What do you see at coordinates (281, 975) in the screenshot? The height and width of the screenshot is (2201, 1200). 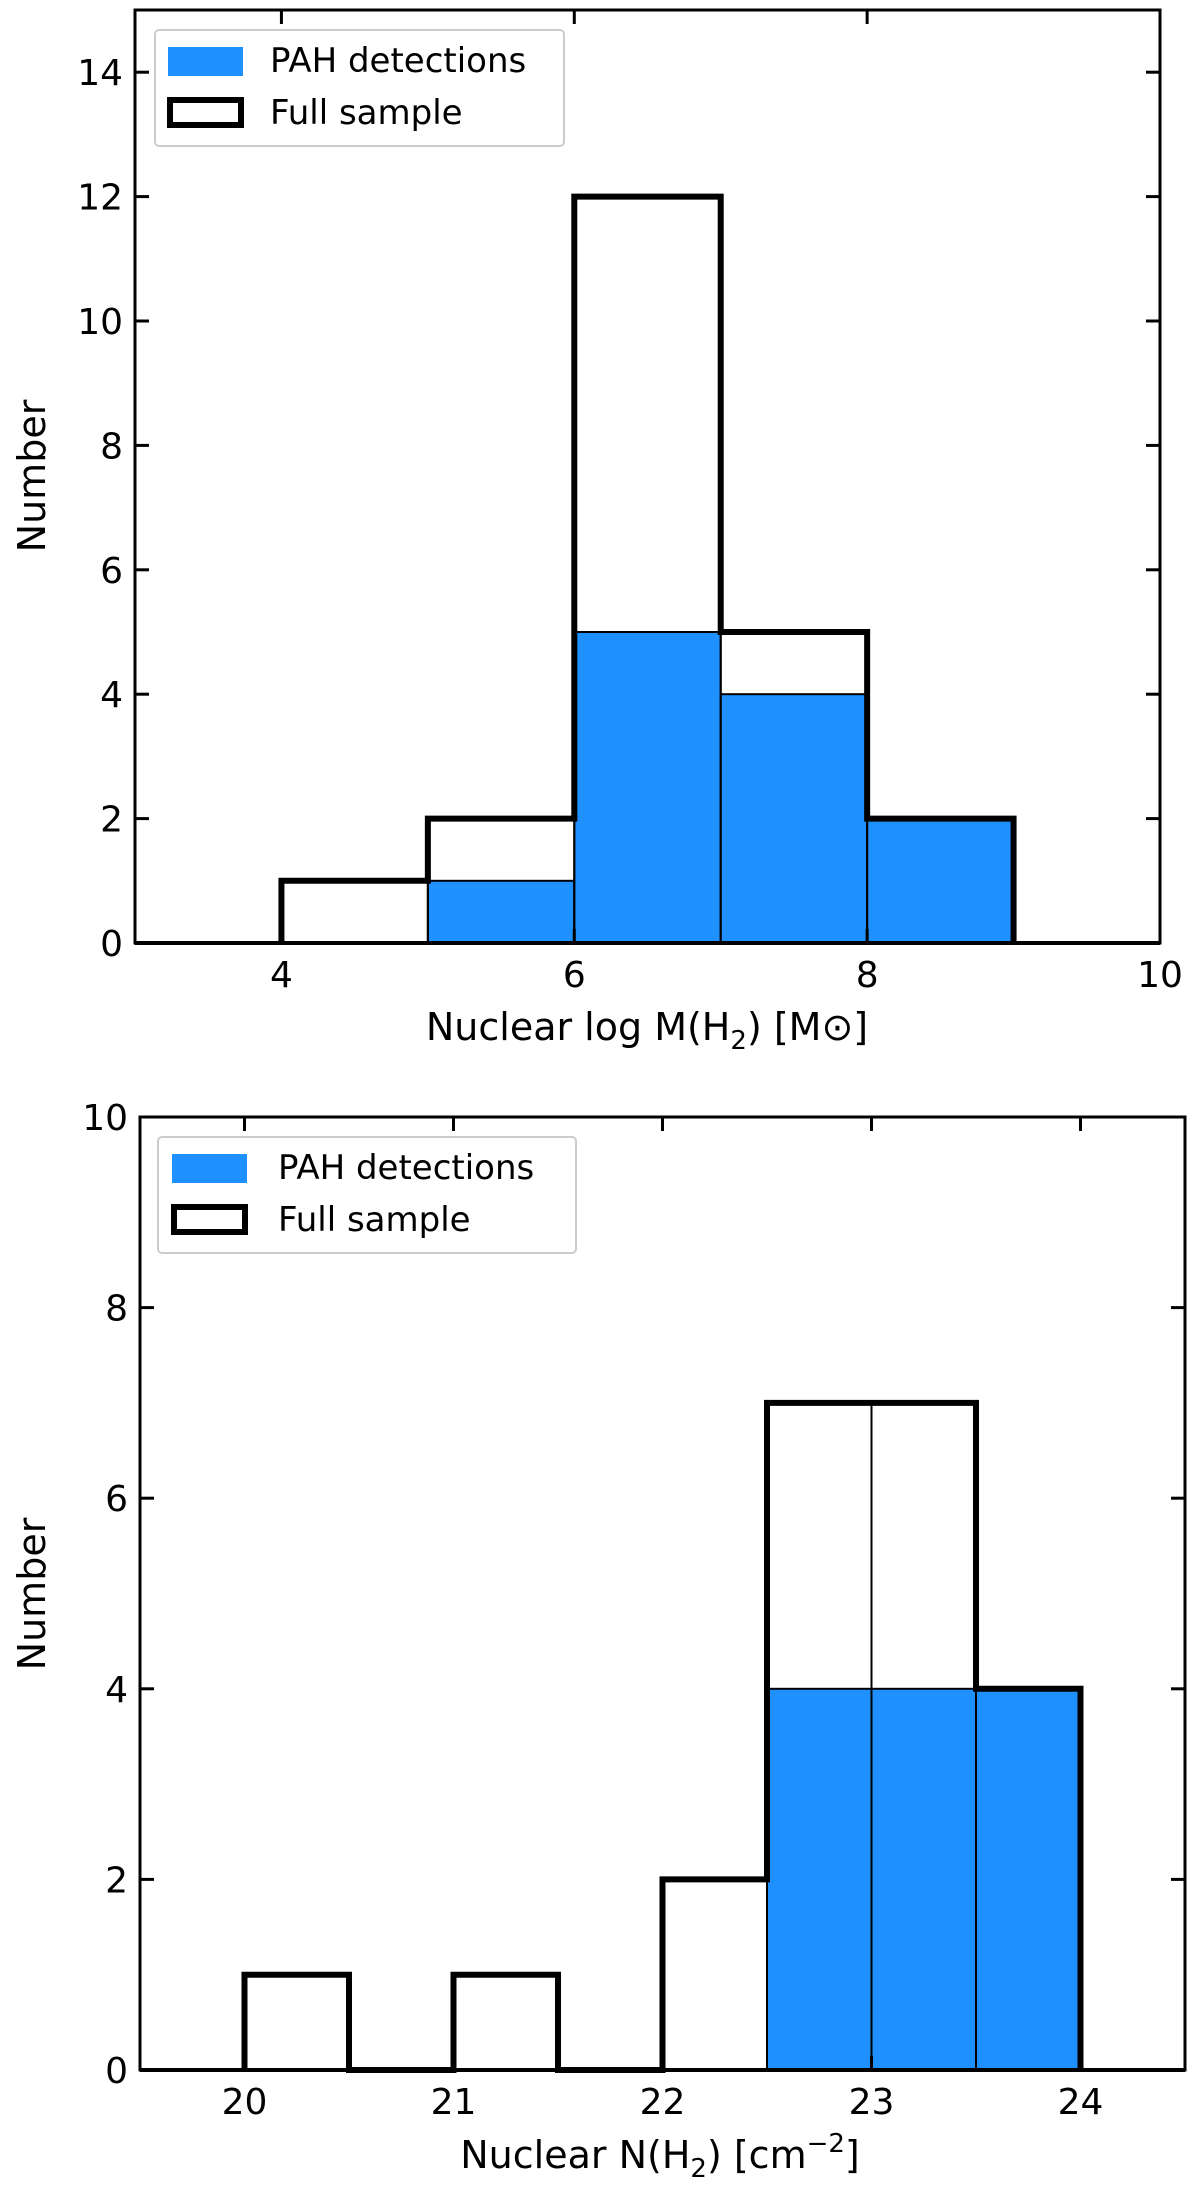 I see `x-tick-label-top-4: 4` at bounding box center [281, 975].